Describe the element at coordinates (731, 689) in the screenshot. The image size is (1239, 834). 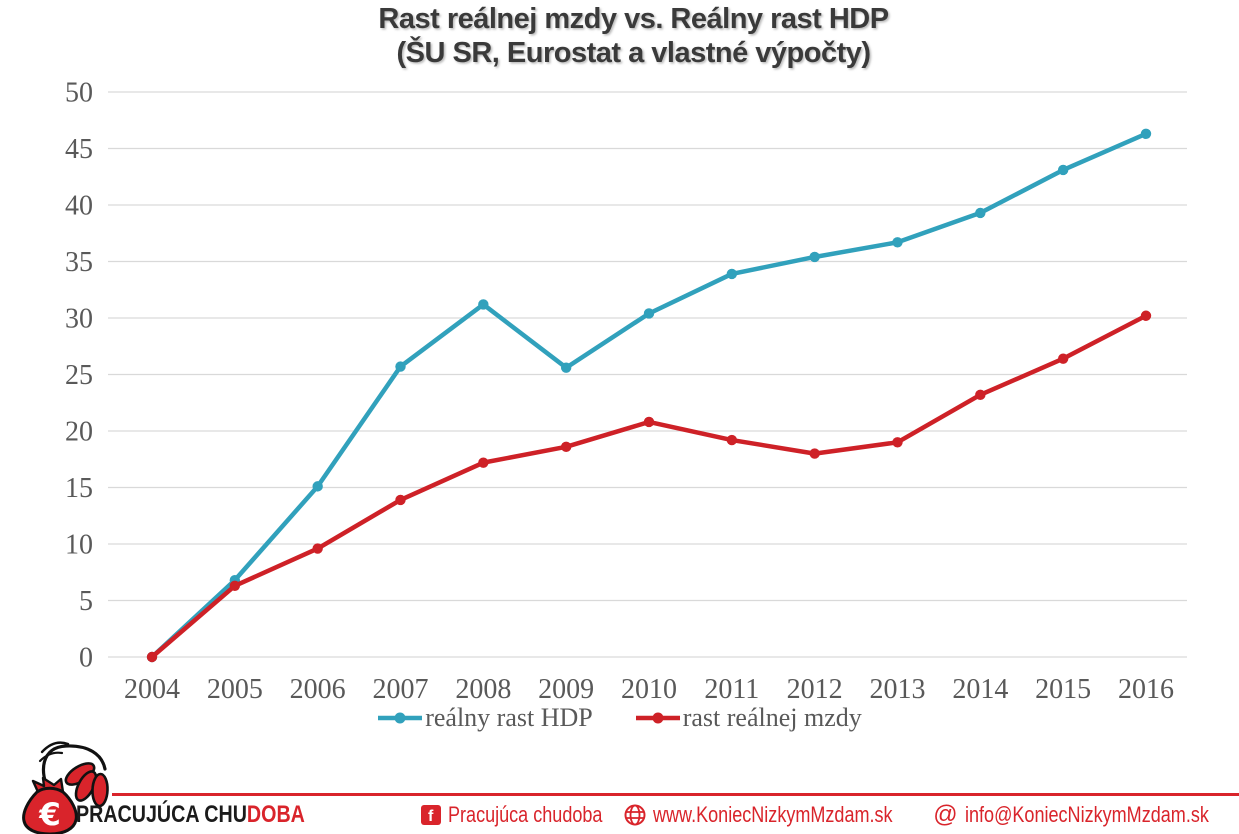
I see `x-tick-label: 2011` at that location.